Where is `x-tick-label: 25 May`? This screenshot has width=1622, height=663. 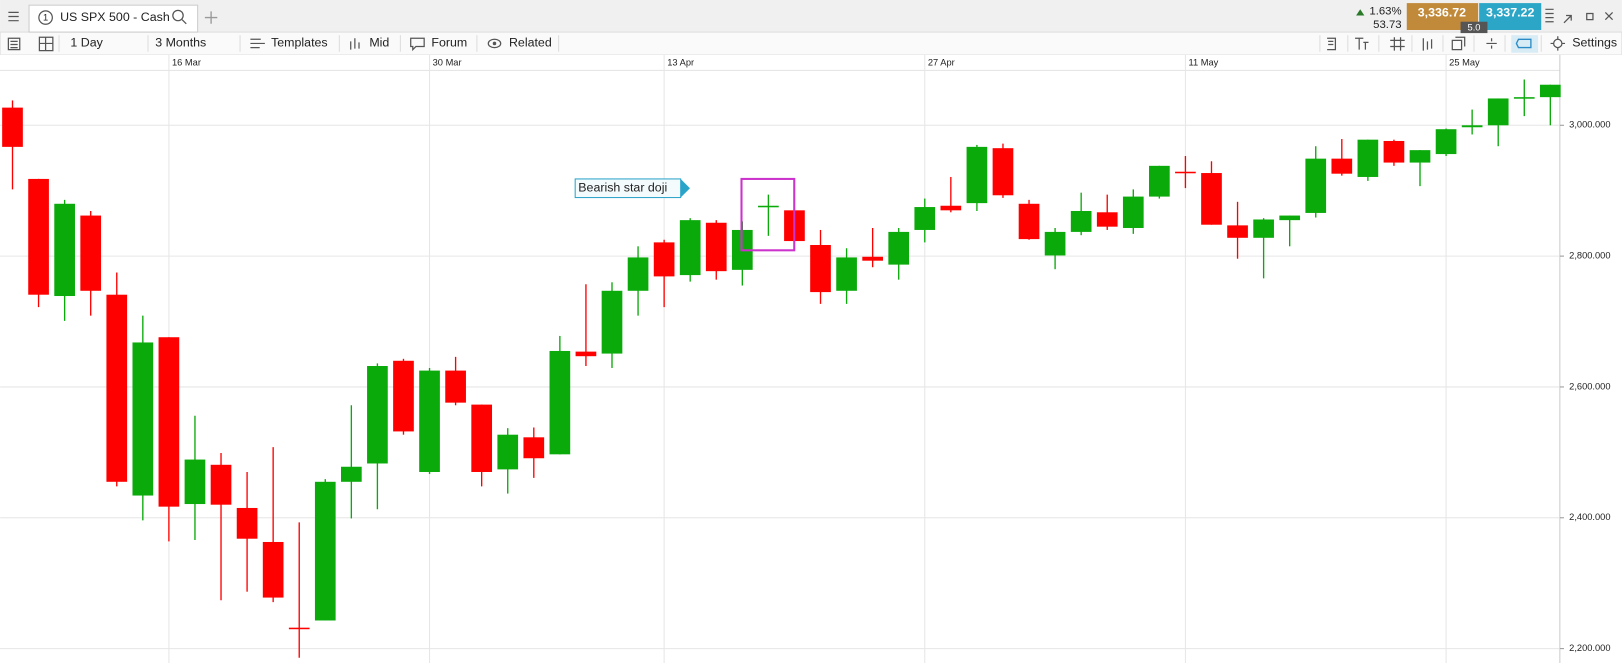
x-tick-label: 25 May is located at coordinates (1464, 63).